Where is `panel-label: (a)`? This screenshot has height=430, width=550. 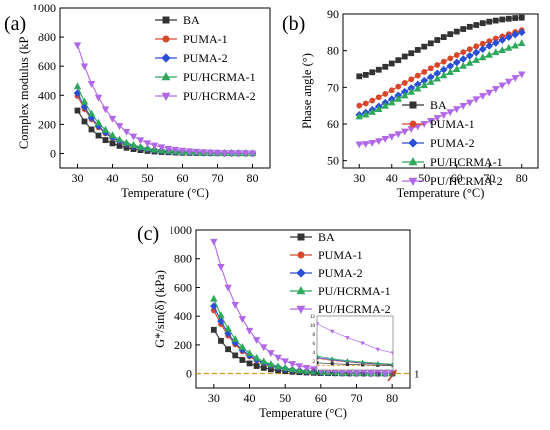 panel-label: (a) is located at coordinates (15, 24).